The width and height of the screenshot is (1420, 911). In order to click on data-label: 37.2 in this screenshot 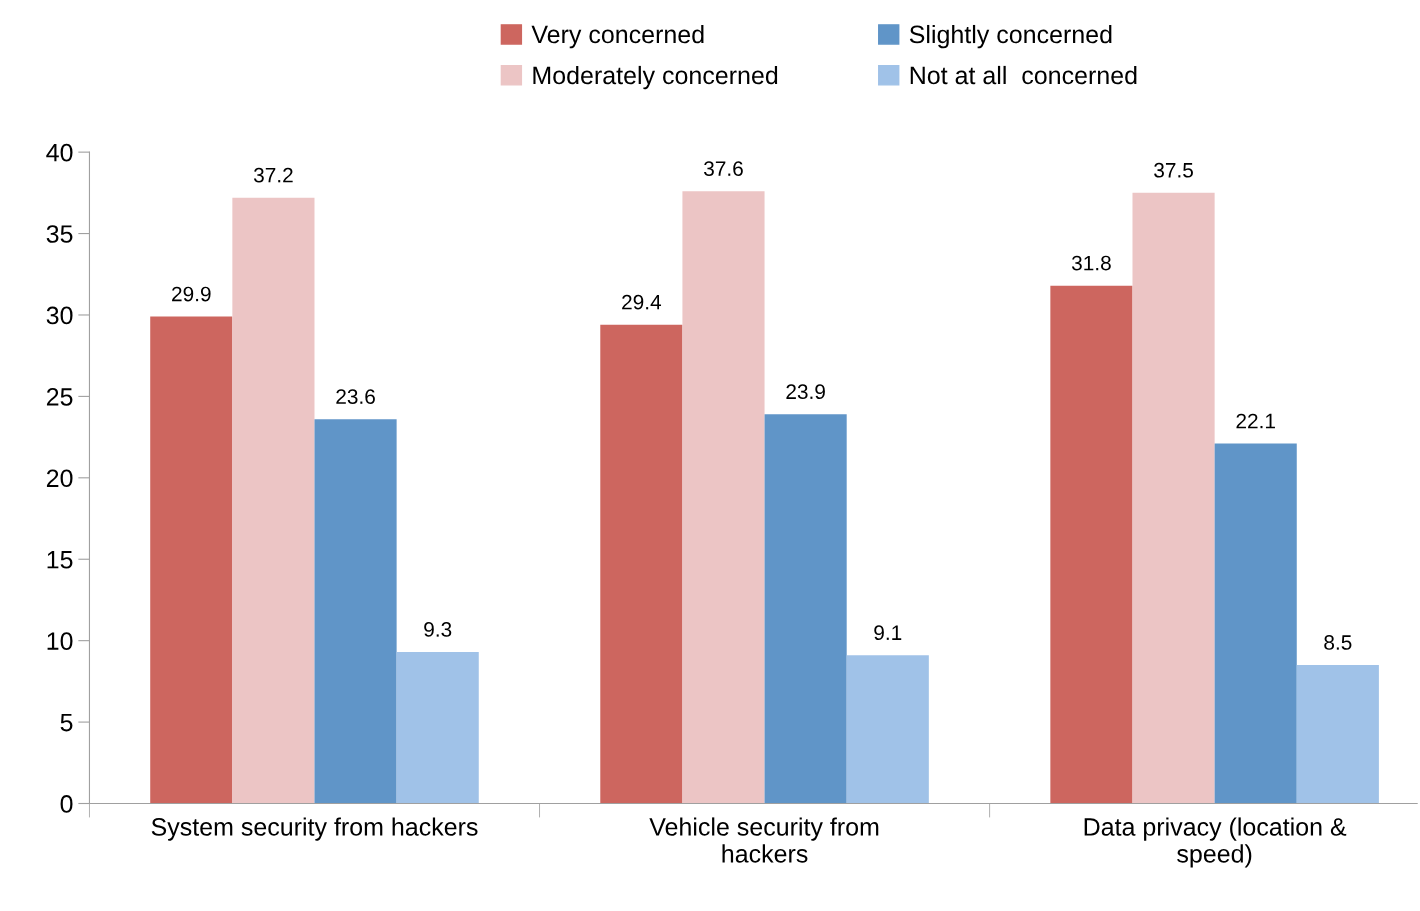, I will do `click(273, 175)`.